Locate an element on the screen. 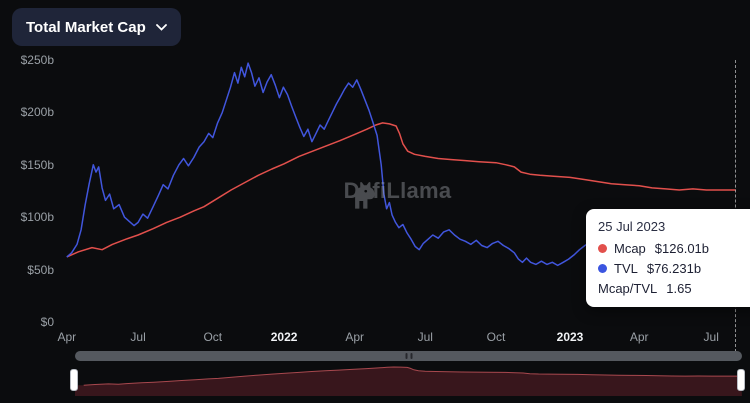 This screenshot has height=403, width=750. y-tick-label: $0 is located at coordinates (47, 322).